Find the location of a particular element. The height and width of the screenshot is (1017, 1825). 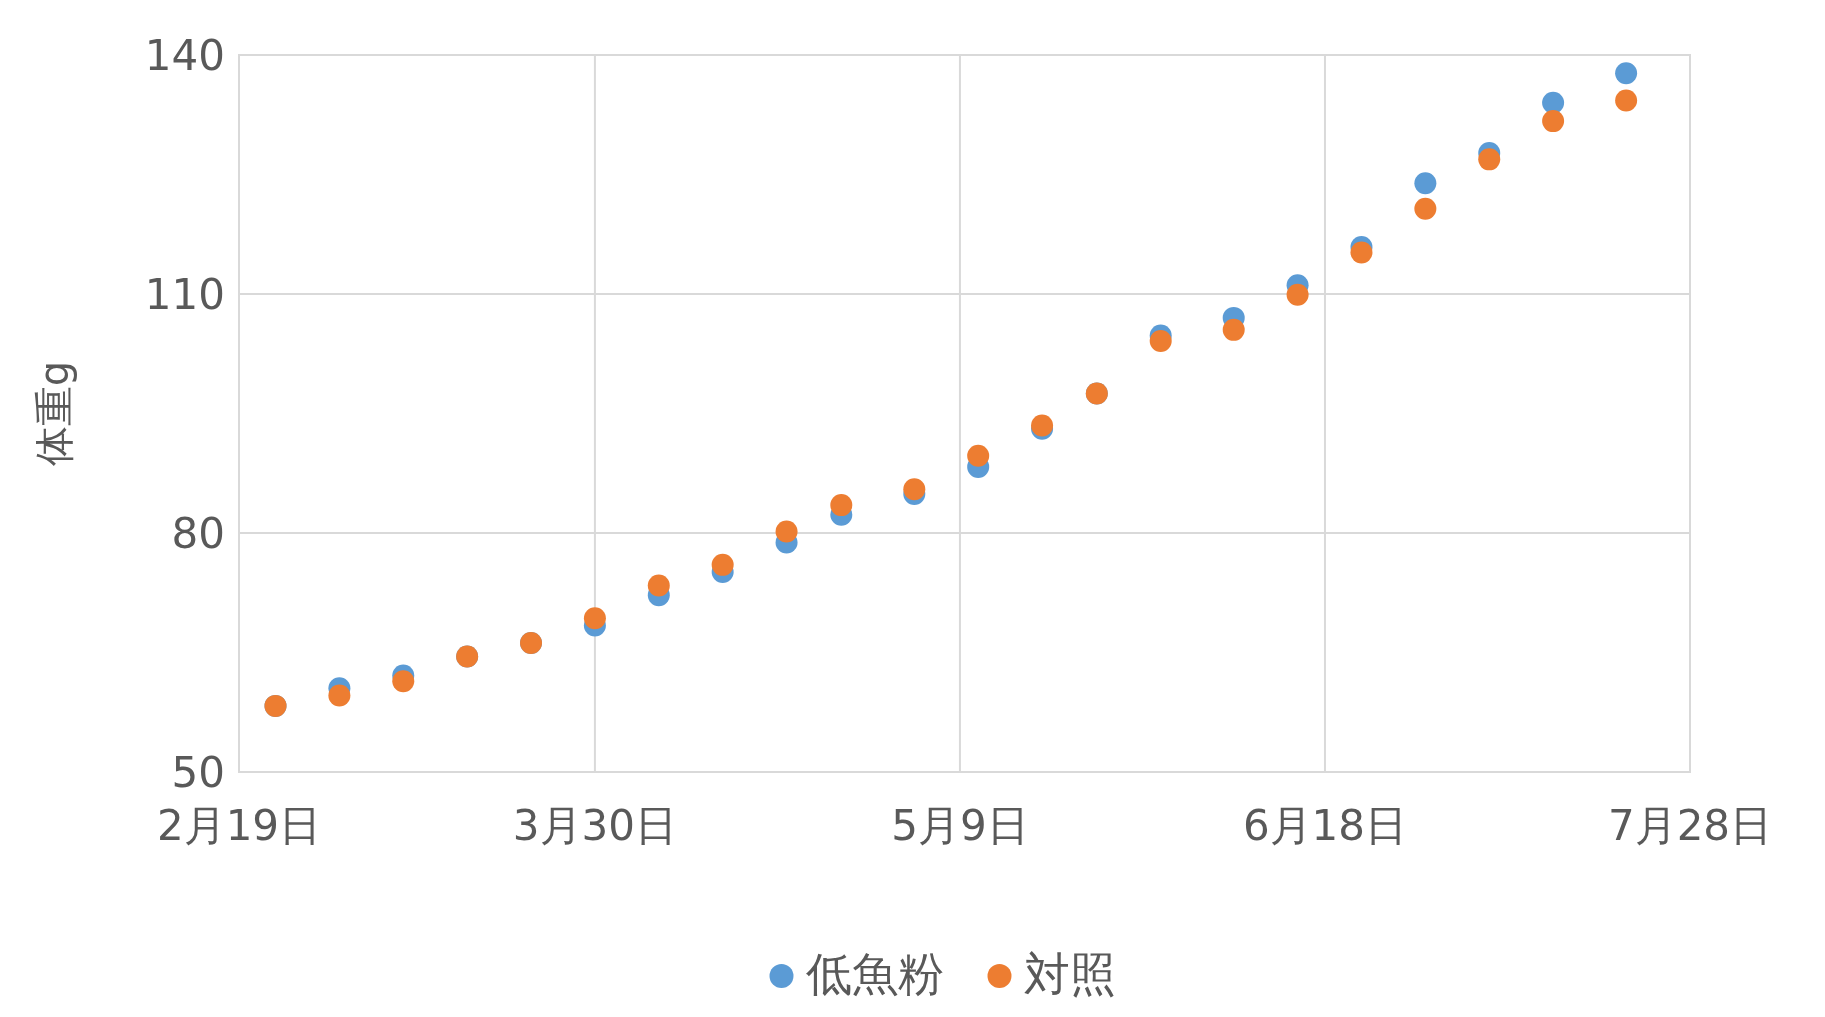

x-tick-label: 6月18日 is located at coordinates (1325, 825).